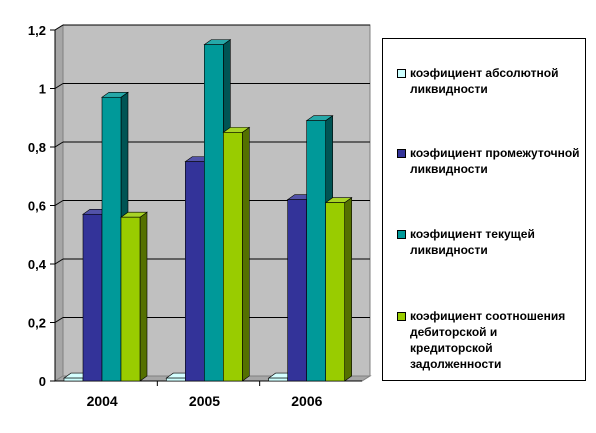  I want to click on x-tick-label: 2004, so click(102, 401).